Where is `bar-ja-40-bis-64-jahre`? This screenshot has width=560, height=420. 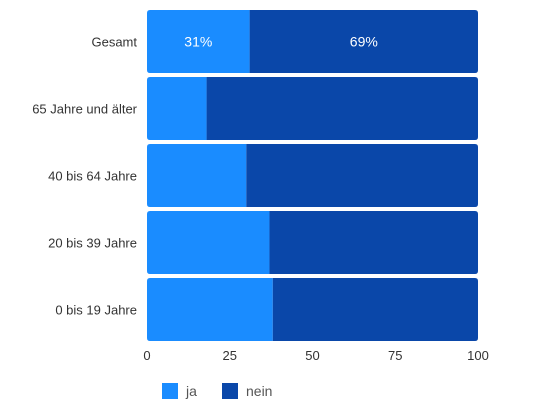 bar-ja-40-bis-64-jahre is located at coordinates (197, 175).